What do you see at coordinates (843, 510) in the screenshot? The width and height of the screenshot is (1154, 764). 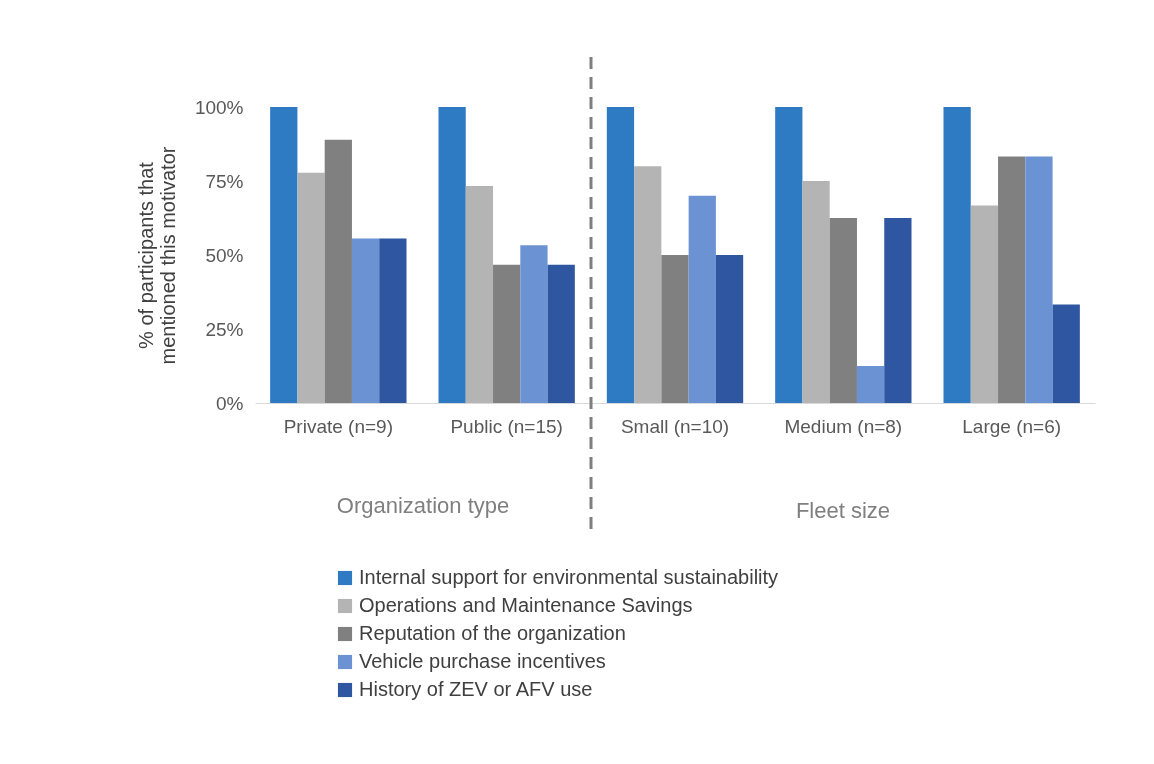 I see `text: Fleet size` at bounding box center [843, 510].